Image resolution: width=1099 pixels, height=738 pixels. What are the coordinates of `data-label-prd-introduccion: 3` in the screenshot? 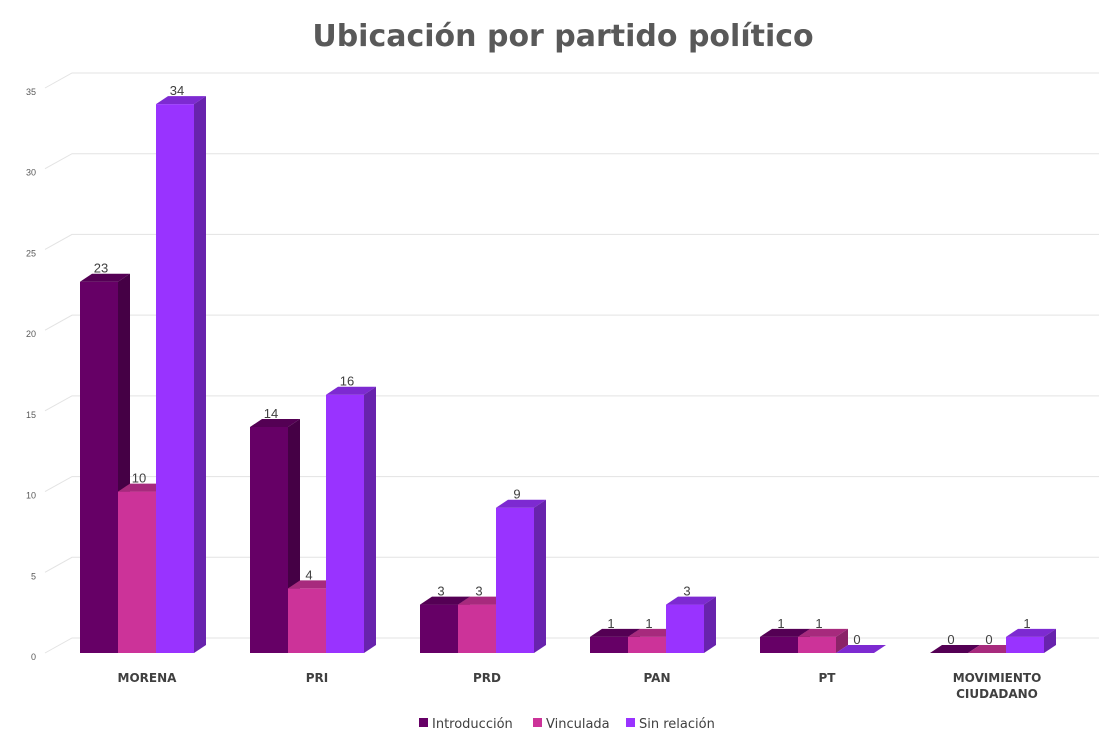 It's located at (440, 591).